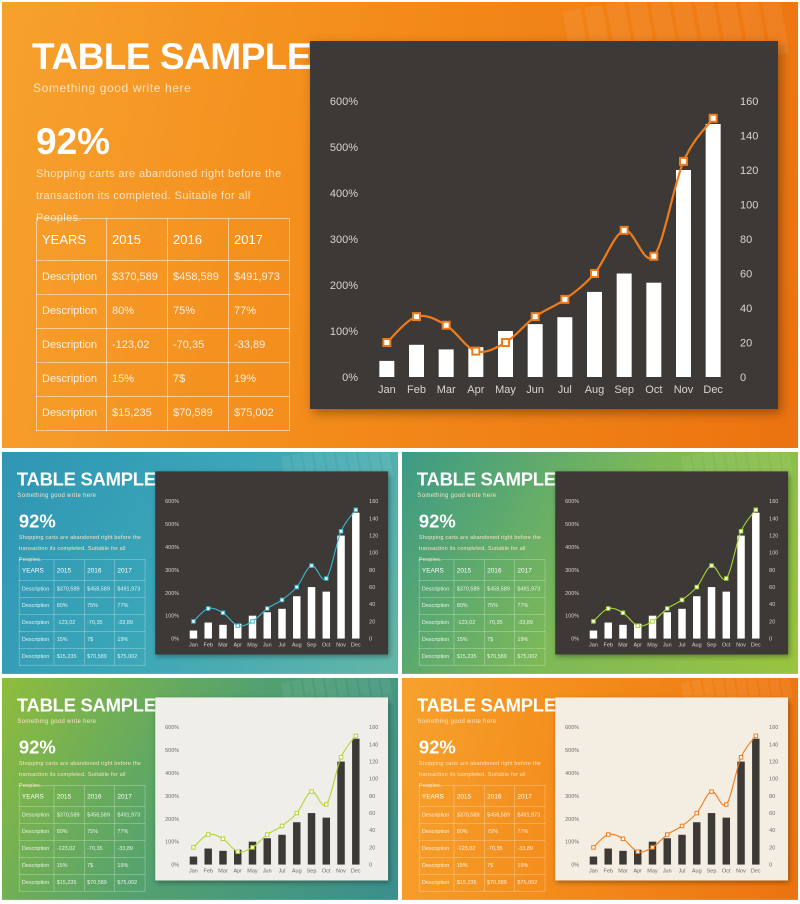 Image resolution: width=800 pixels, height=904 pixels. Describe the element at coordinates (372, 831) in the screenshot. I see `y-right-tick-label: 40` at that location.